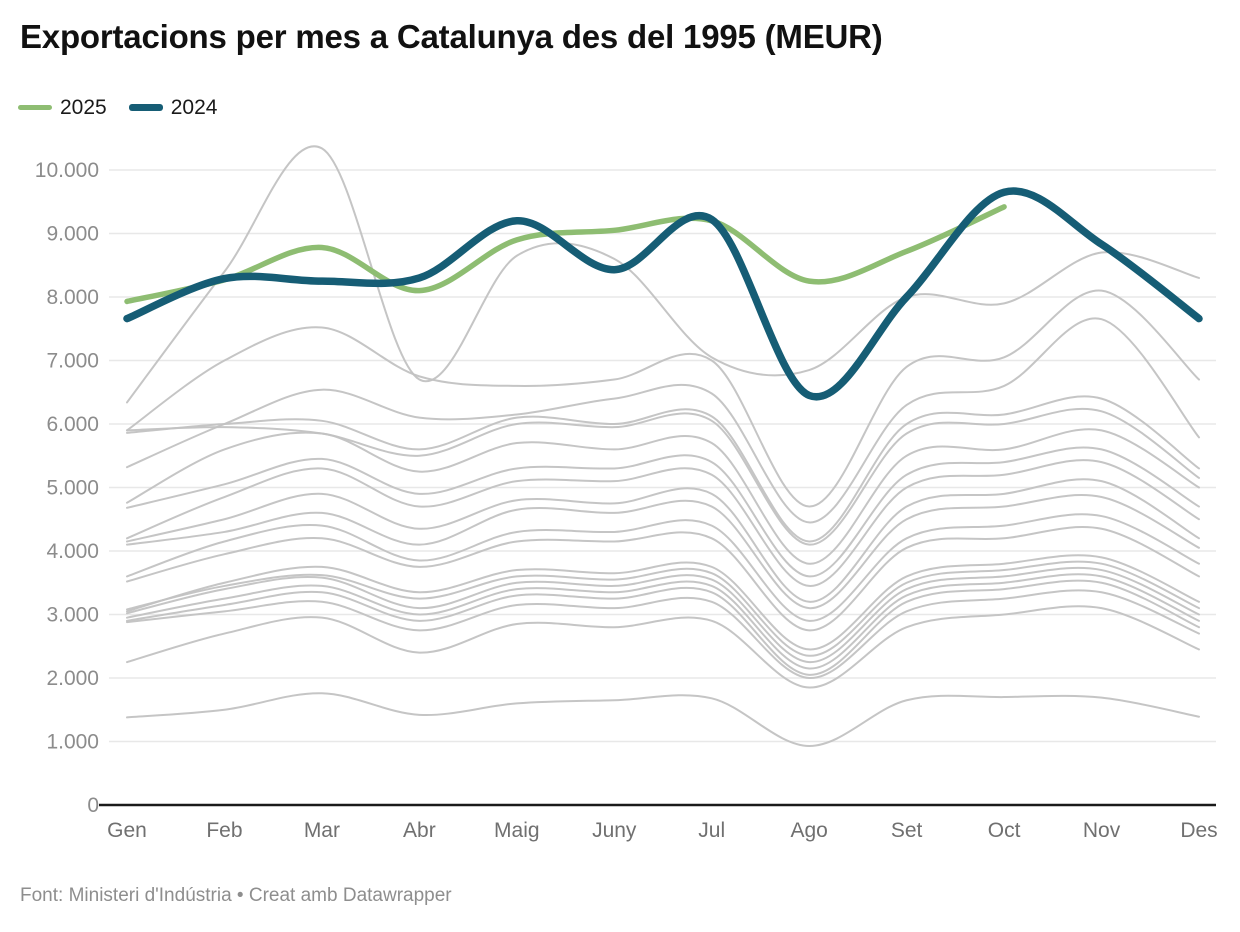 This screenshot has height=932, width=1240. Describe the element at coordinates (72, 551) in the screenshot. I see `y-axis-tick-label: 4.000` at that location.